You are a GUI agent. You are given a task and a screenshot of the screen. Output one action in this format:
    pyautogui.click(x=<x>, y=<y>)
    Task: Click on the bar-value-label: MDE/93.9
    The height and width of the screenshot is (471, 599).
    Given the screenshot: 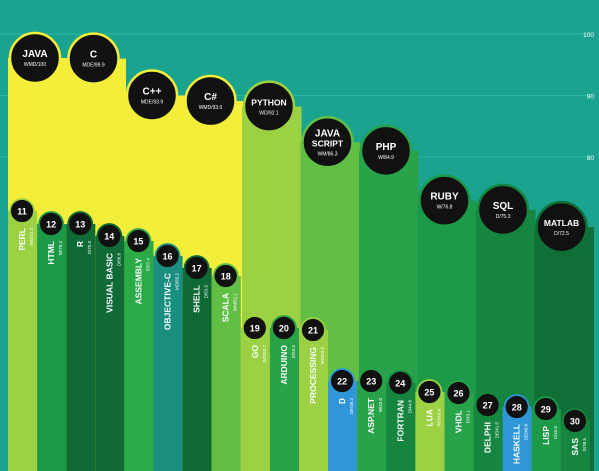 What is the action you would take?
    pyautogui.click(x=152, y=103)
    